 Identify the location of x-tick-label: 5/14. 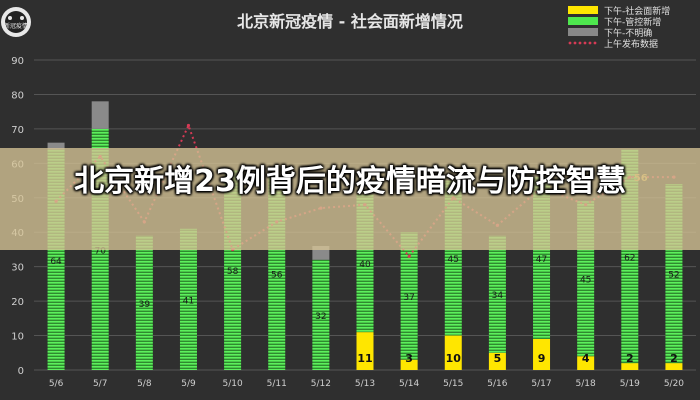
(409, 384).